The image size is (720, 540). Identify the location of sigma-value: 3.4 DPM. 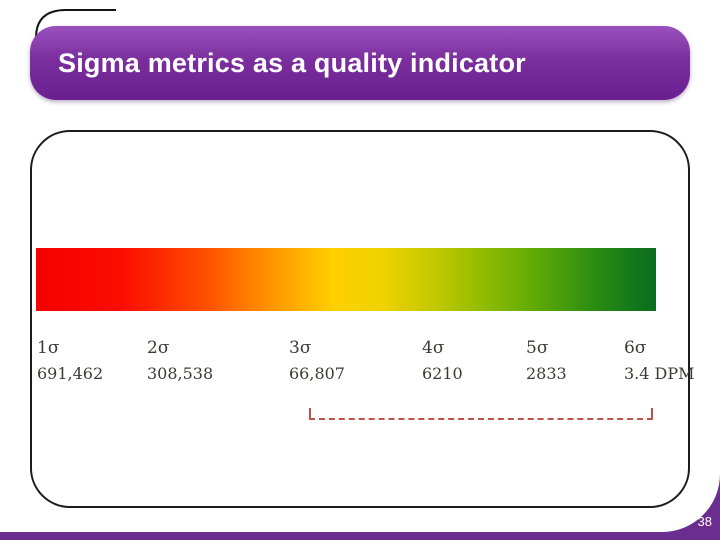
(659, 373).